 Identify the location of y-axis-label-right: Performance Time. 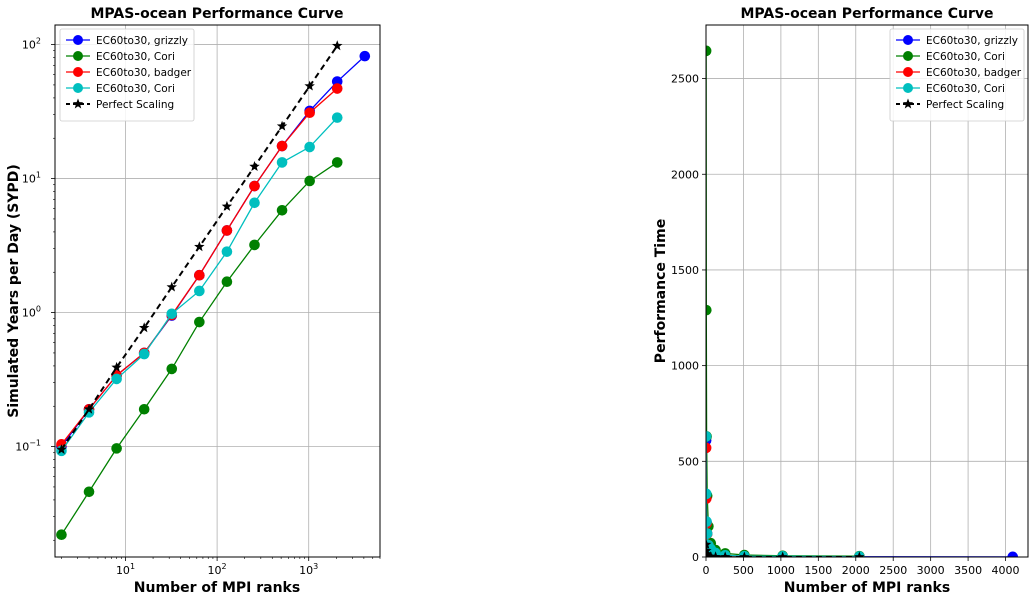
(661, 291).